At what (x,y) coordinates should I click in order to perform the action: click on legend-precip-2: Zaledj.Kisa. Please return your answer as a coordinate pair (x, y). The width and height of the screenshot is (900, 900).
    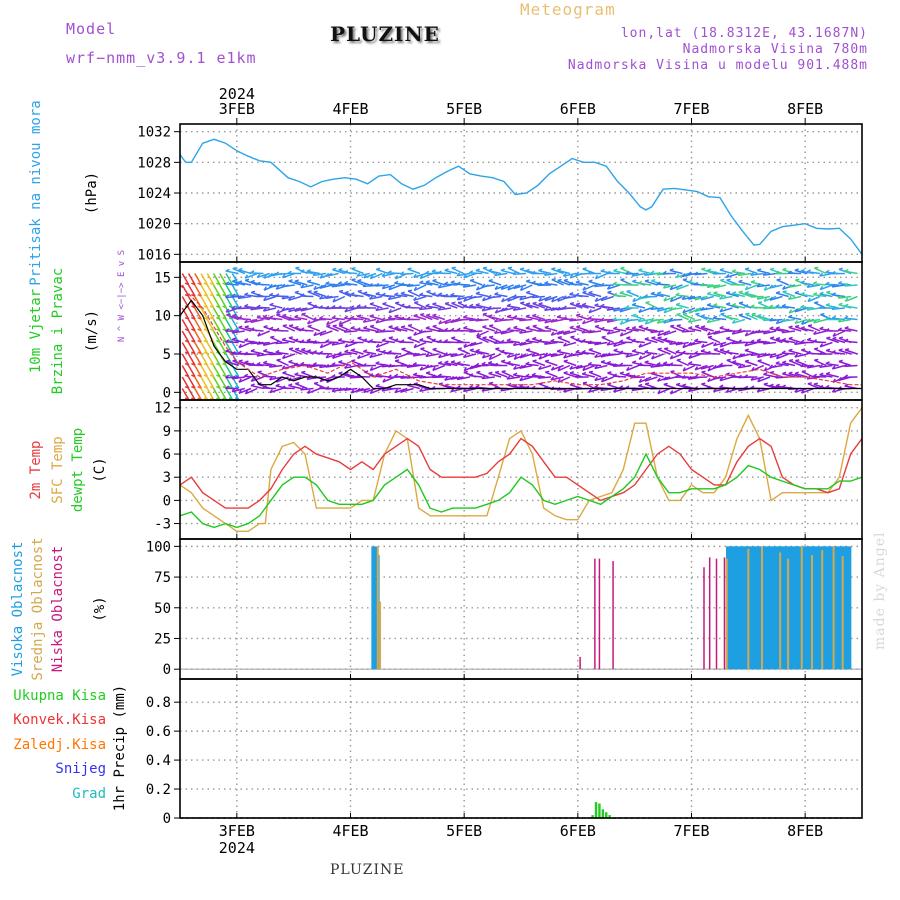
    Looking at the image, I should click on (59, 745).